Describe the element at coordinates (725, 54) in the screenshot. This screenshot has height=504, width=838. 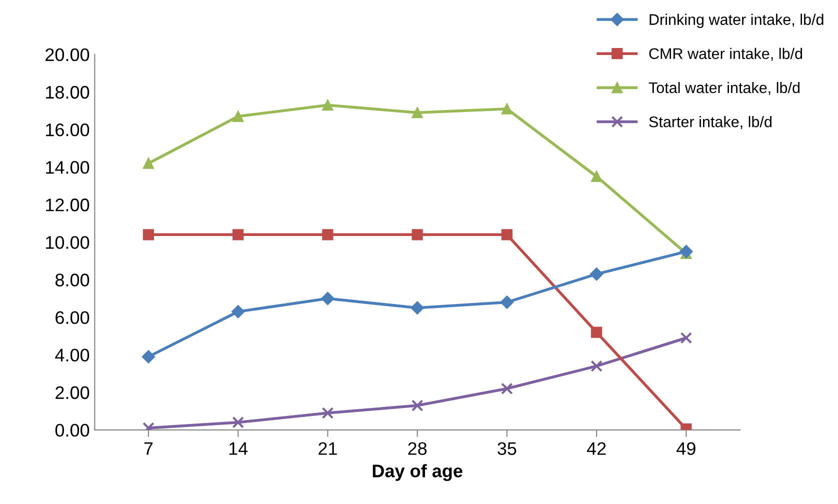
I see `legend-label: CMR water intake, lb/d` at that location.